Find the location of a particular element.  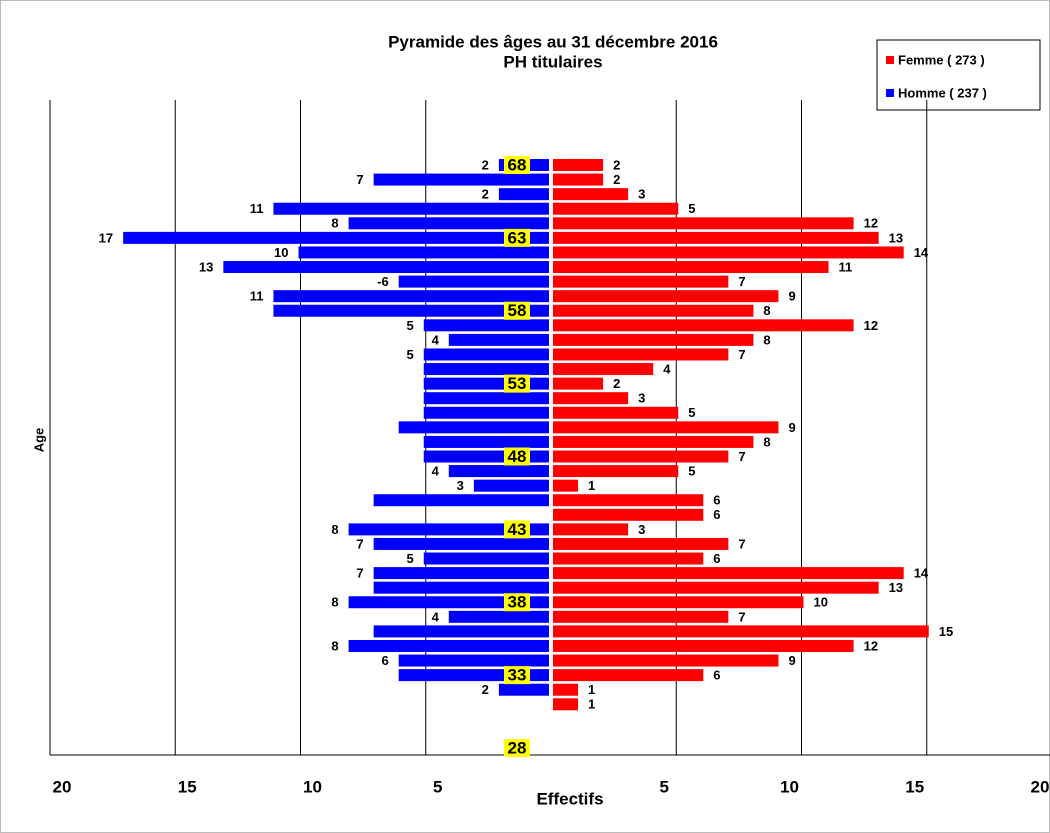

data-label: 10 is located at coordinates (821, 602).